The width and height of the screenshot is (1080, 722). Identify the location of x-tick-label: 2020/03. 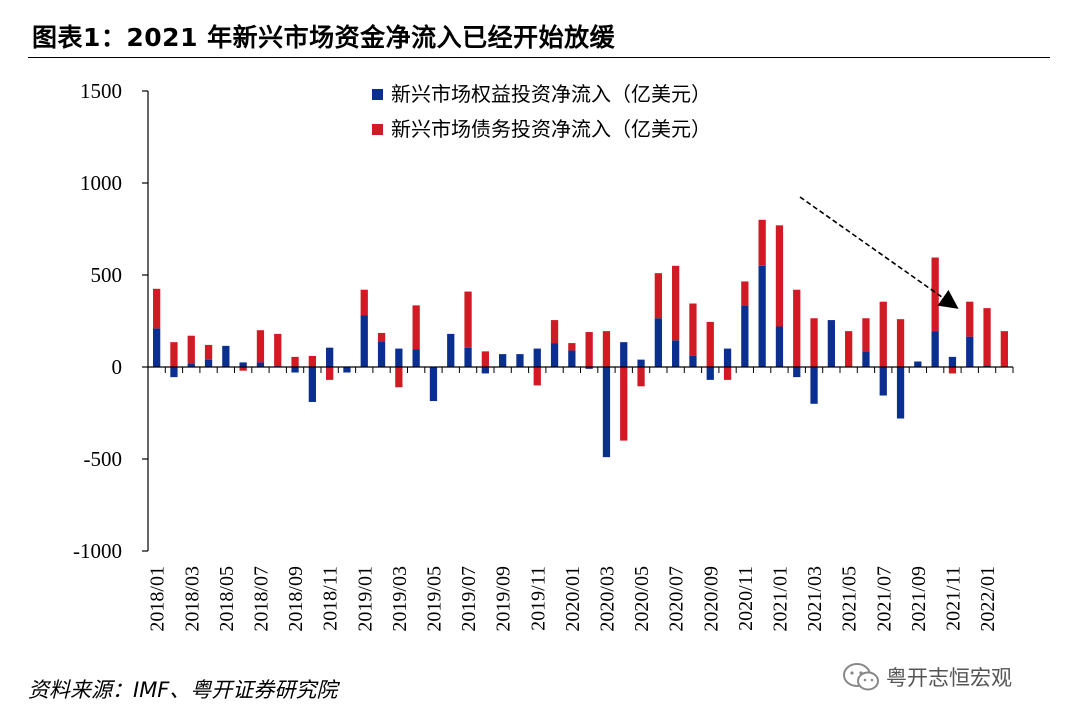
(607, 599).